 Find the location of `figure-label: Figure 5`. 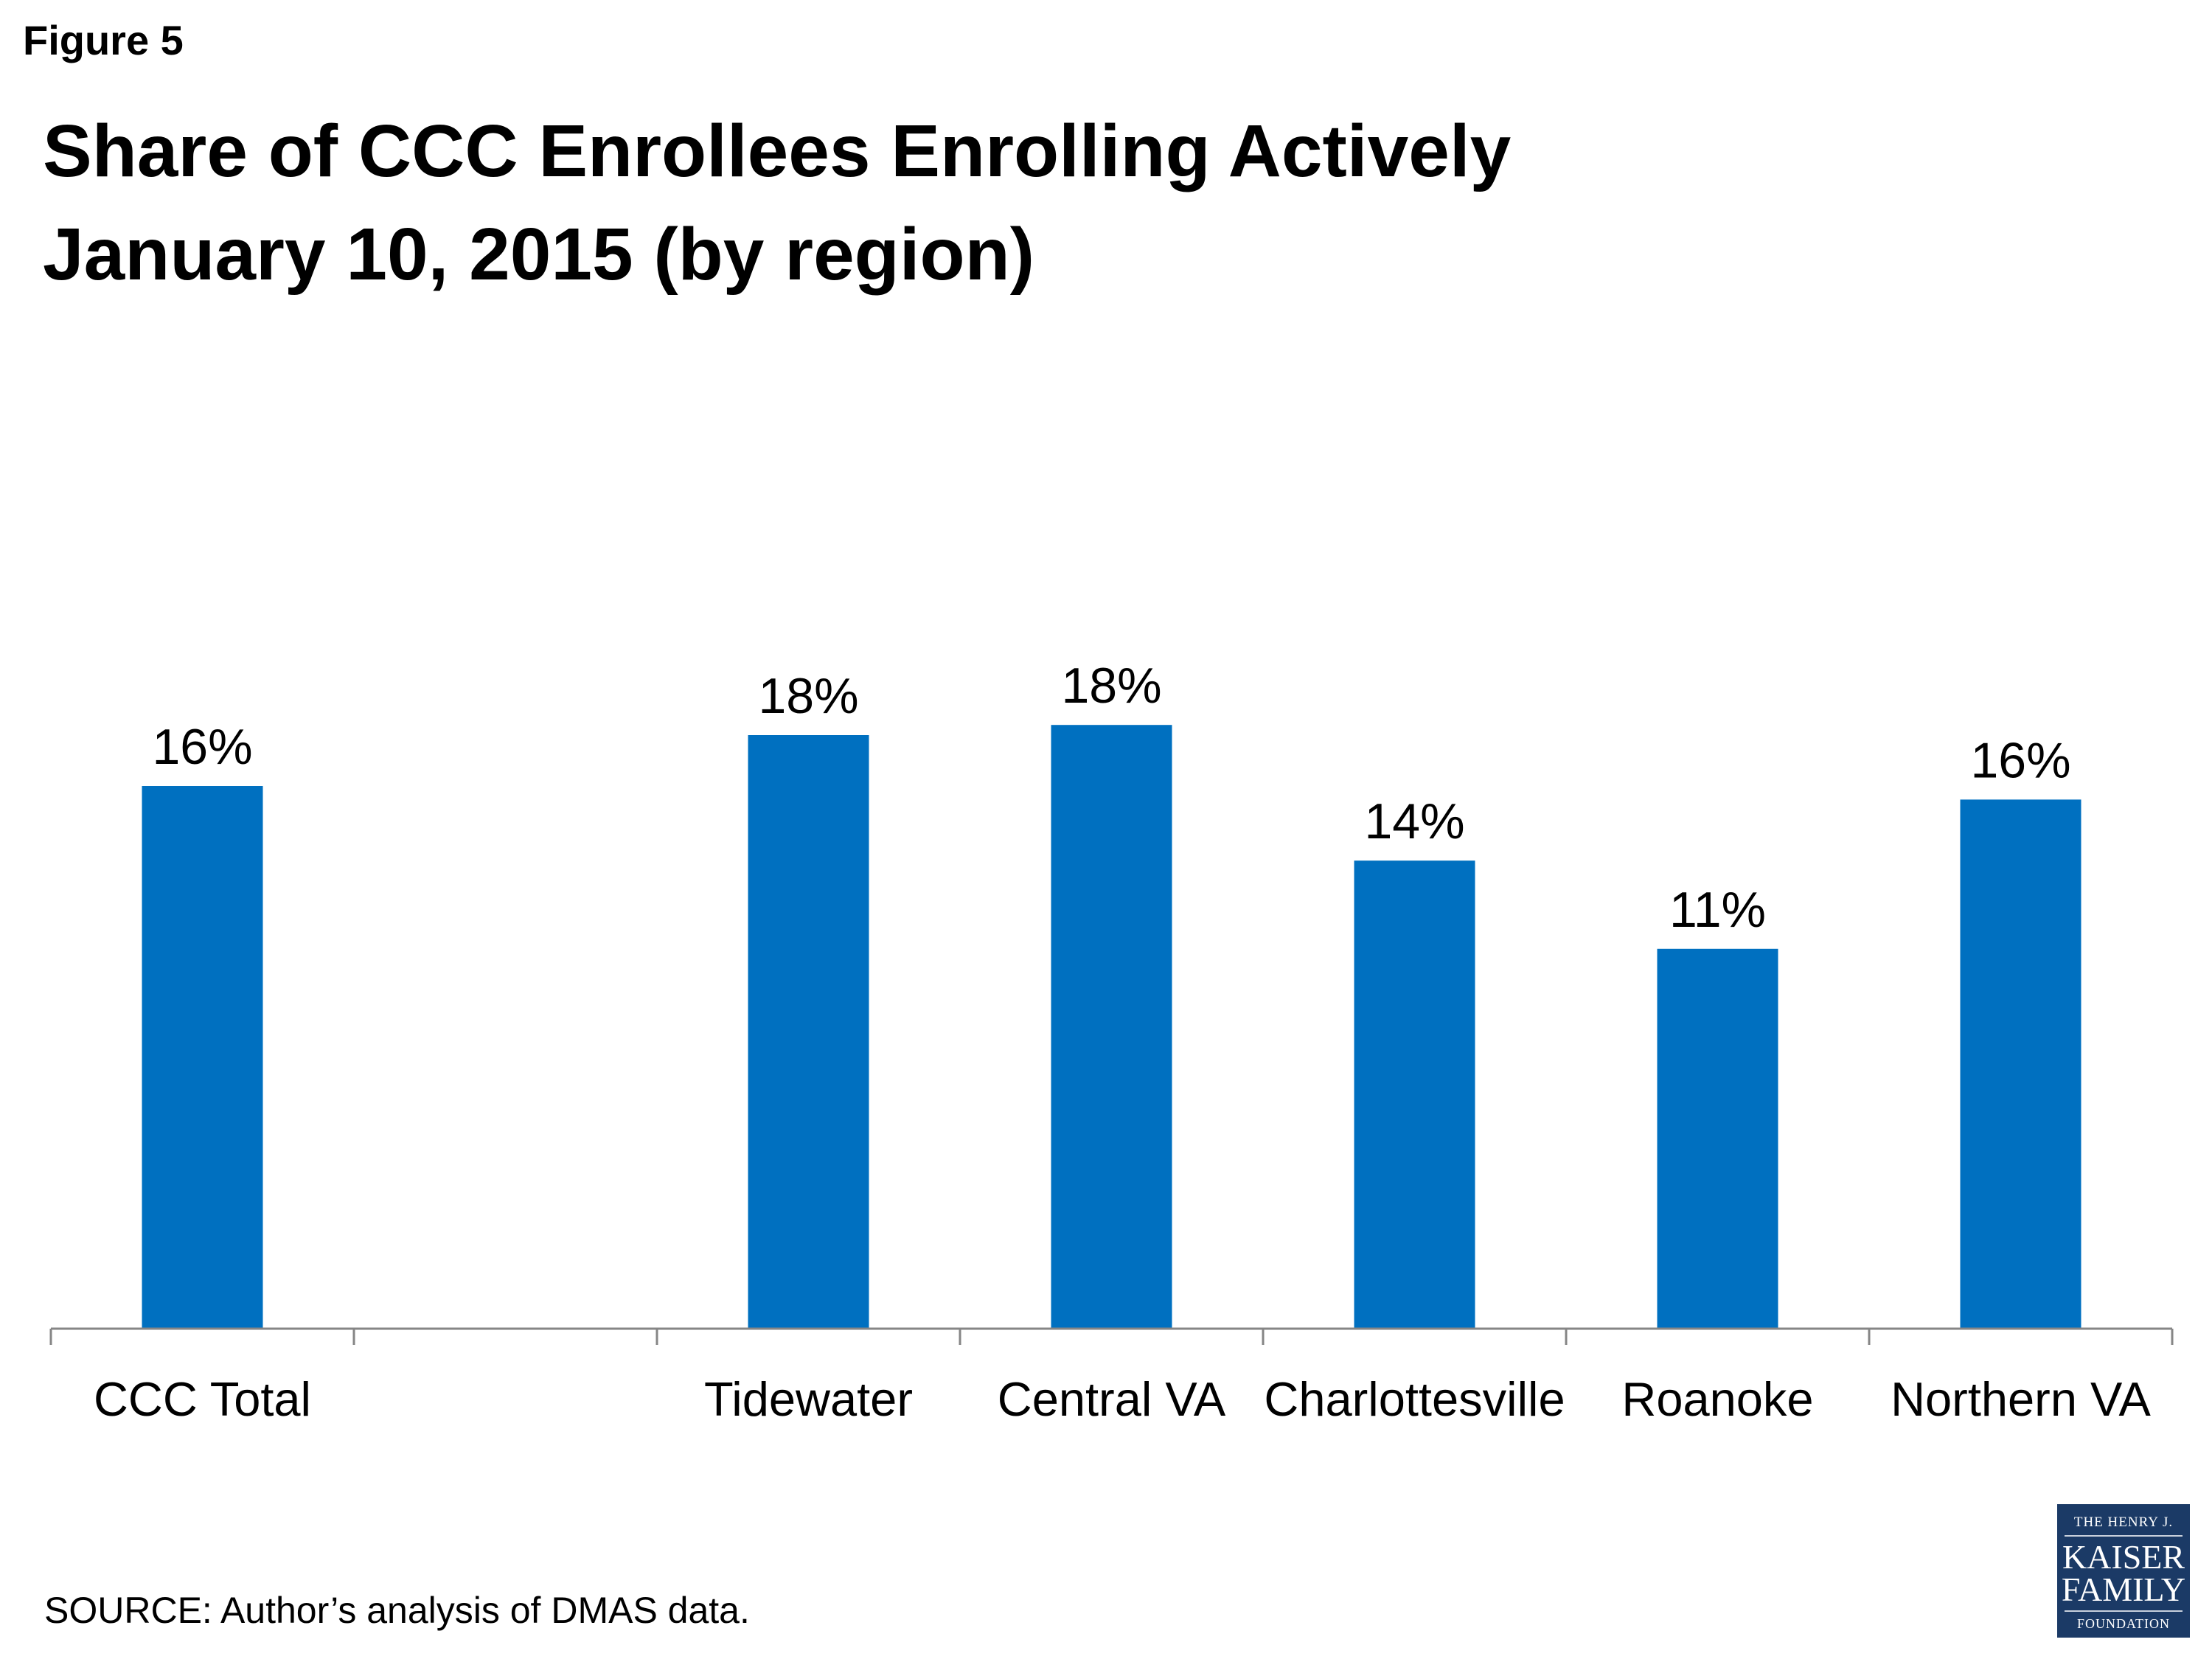

figure-label: Figure 5 is located at coordinates (103, 40).